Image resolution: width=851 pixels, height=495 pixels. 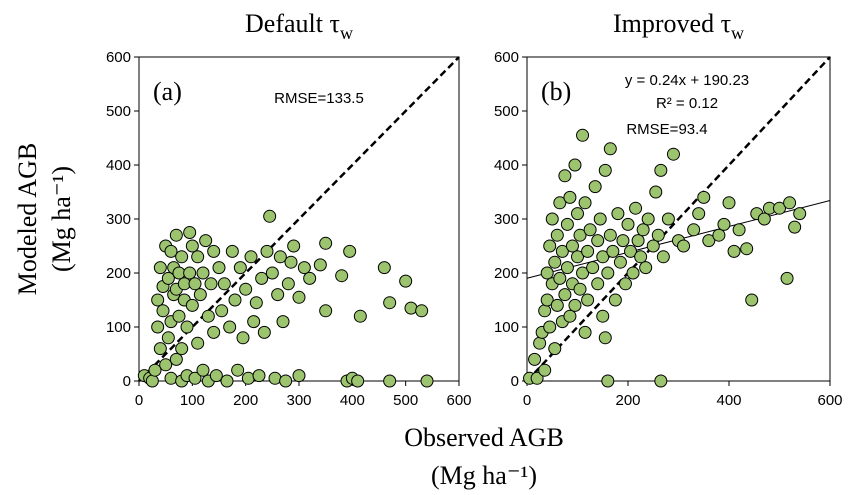 What do you see at coordinates (167, 91) in the screenshot?
I see `panel-label: (a)` at bounding box center [167, 91].